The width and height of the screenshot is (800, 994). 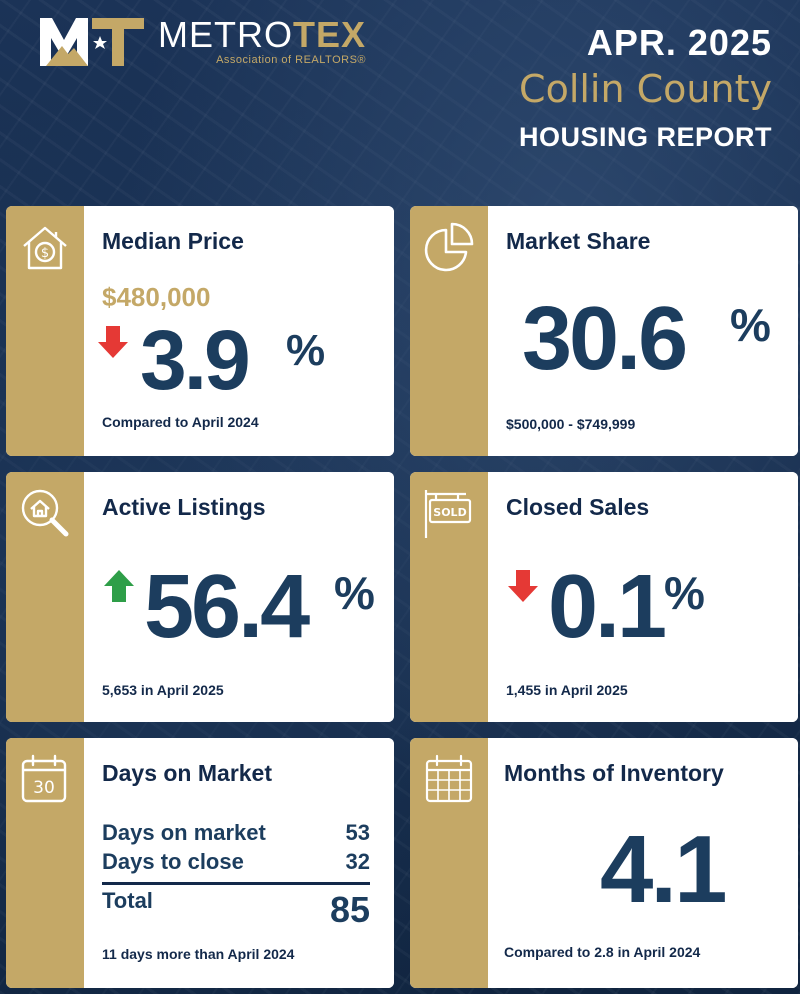 What do you see at coordinates (119, 586) in the screenshot?
I see `arrow-up-icon` at bounding box center [119, 586].